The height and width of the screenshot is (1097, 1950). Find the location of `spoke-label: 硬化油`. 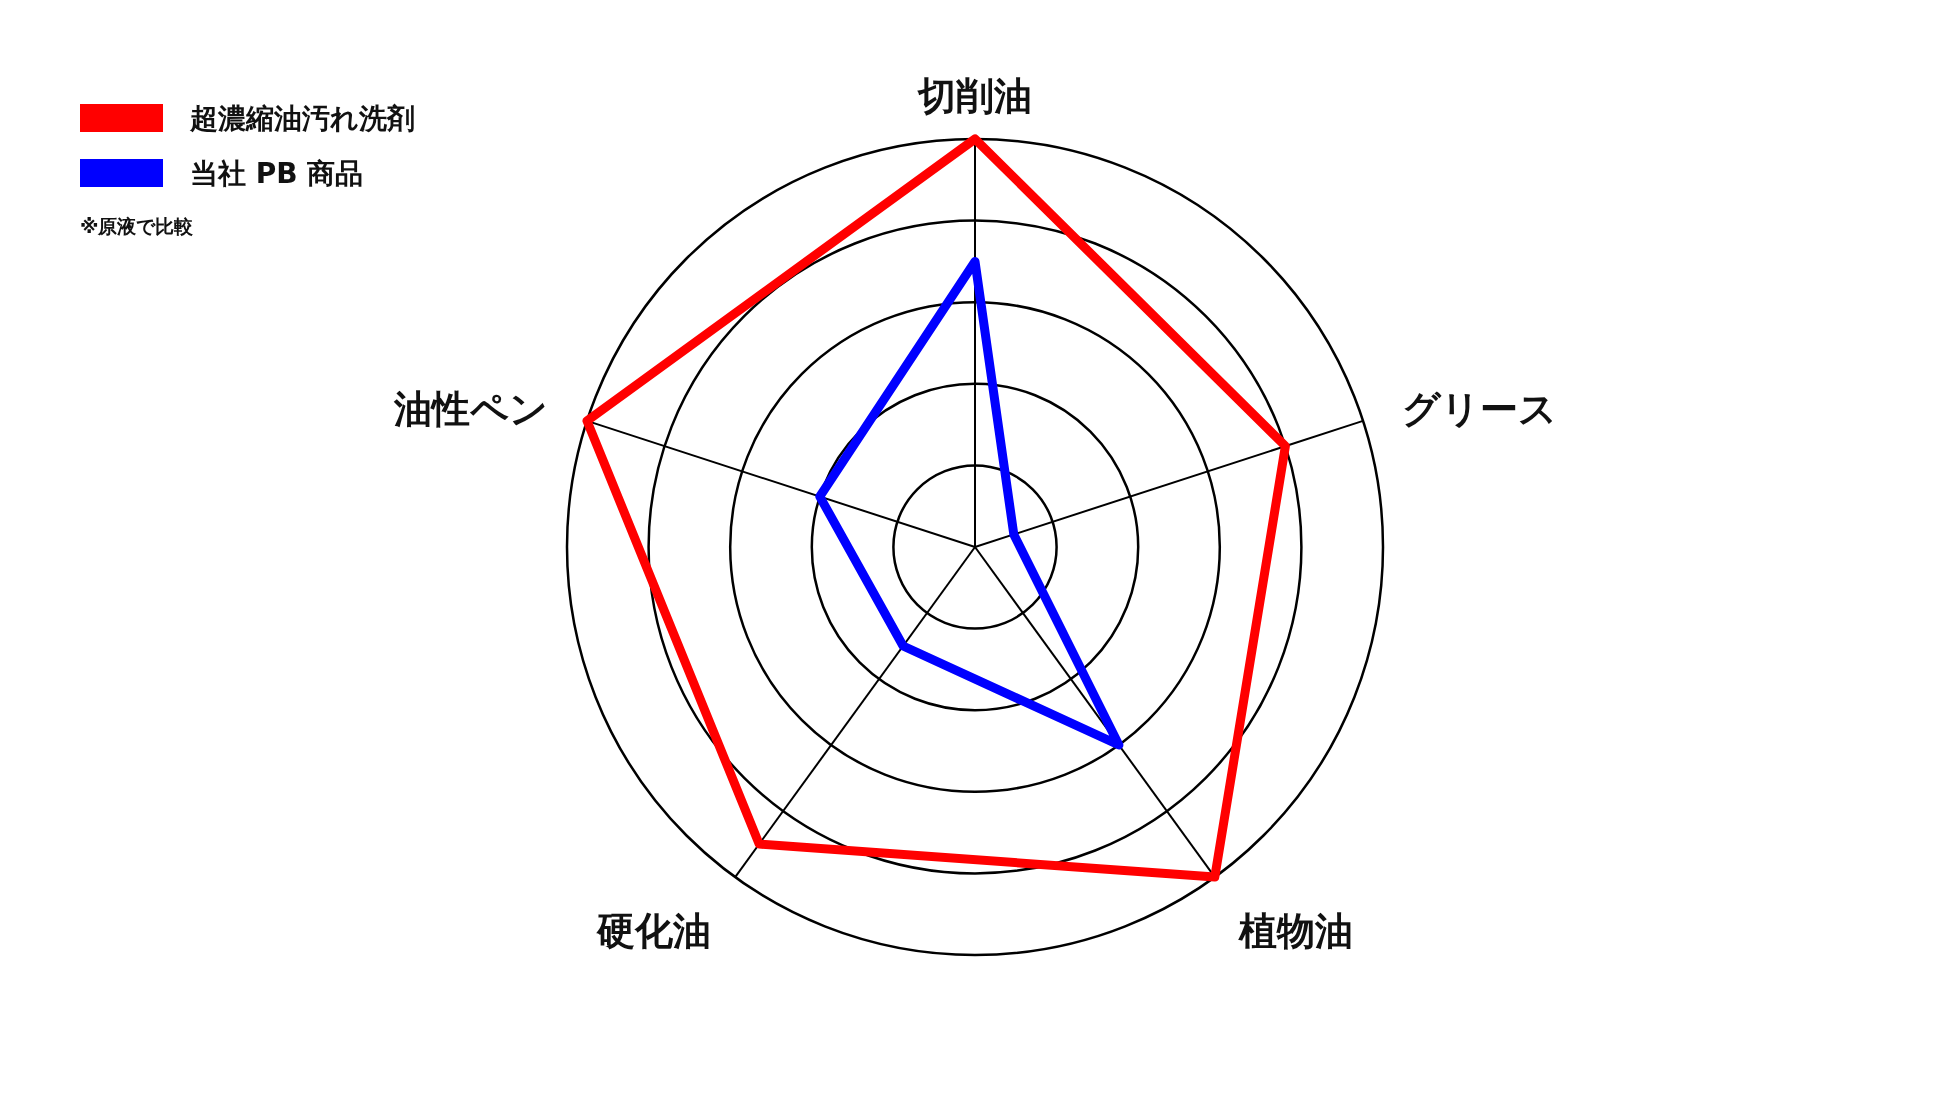

spoke-label: 硬化油 is located at coordinates (654, 931).